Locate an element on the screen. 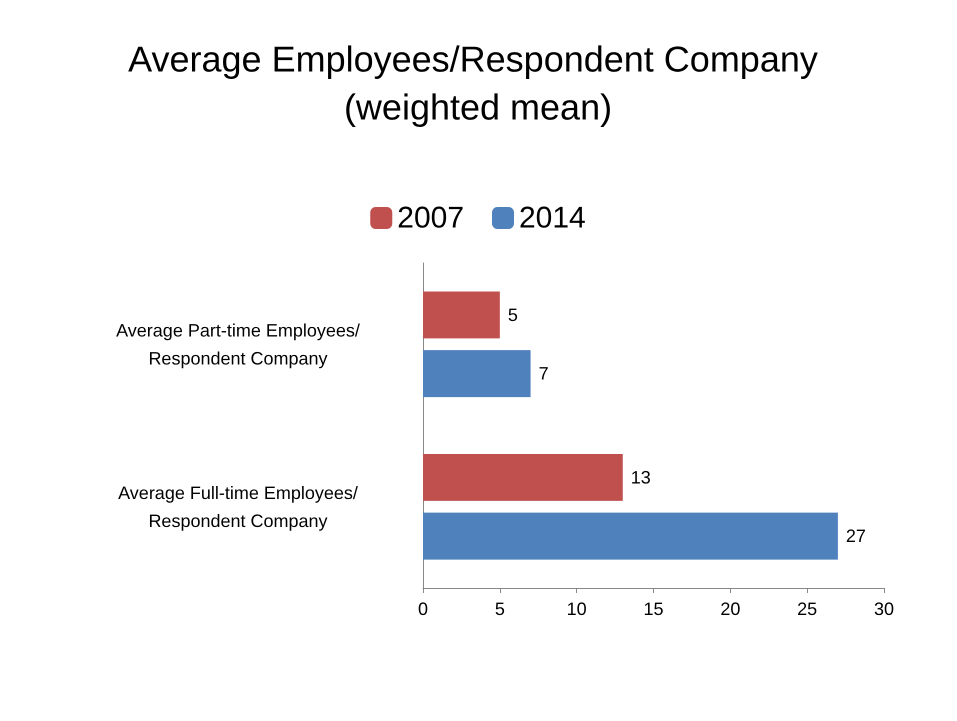 The image size is (957, 721). x-tick-label: 10 is located at coordinates (576, 609).